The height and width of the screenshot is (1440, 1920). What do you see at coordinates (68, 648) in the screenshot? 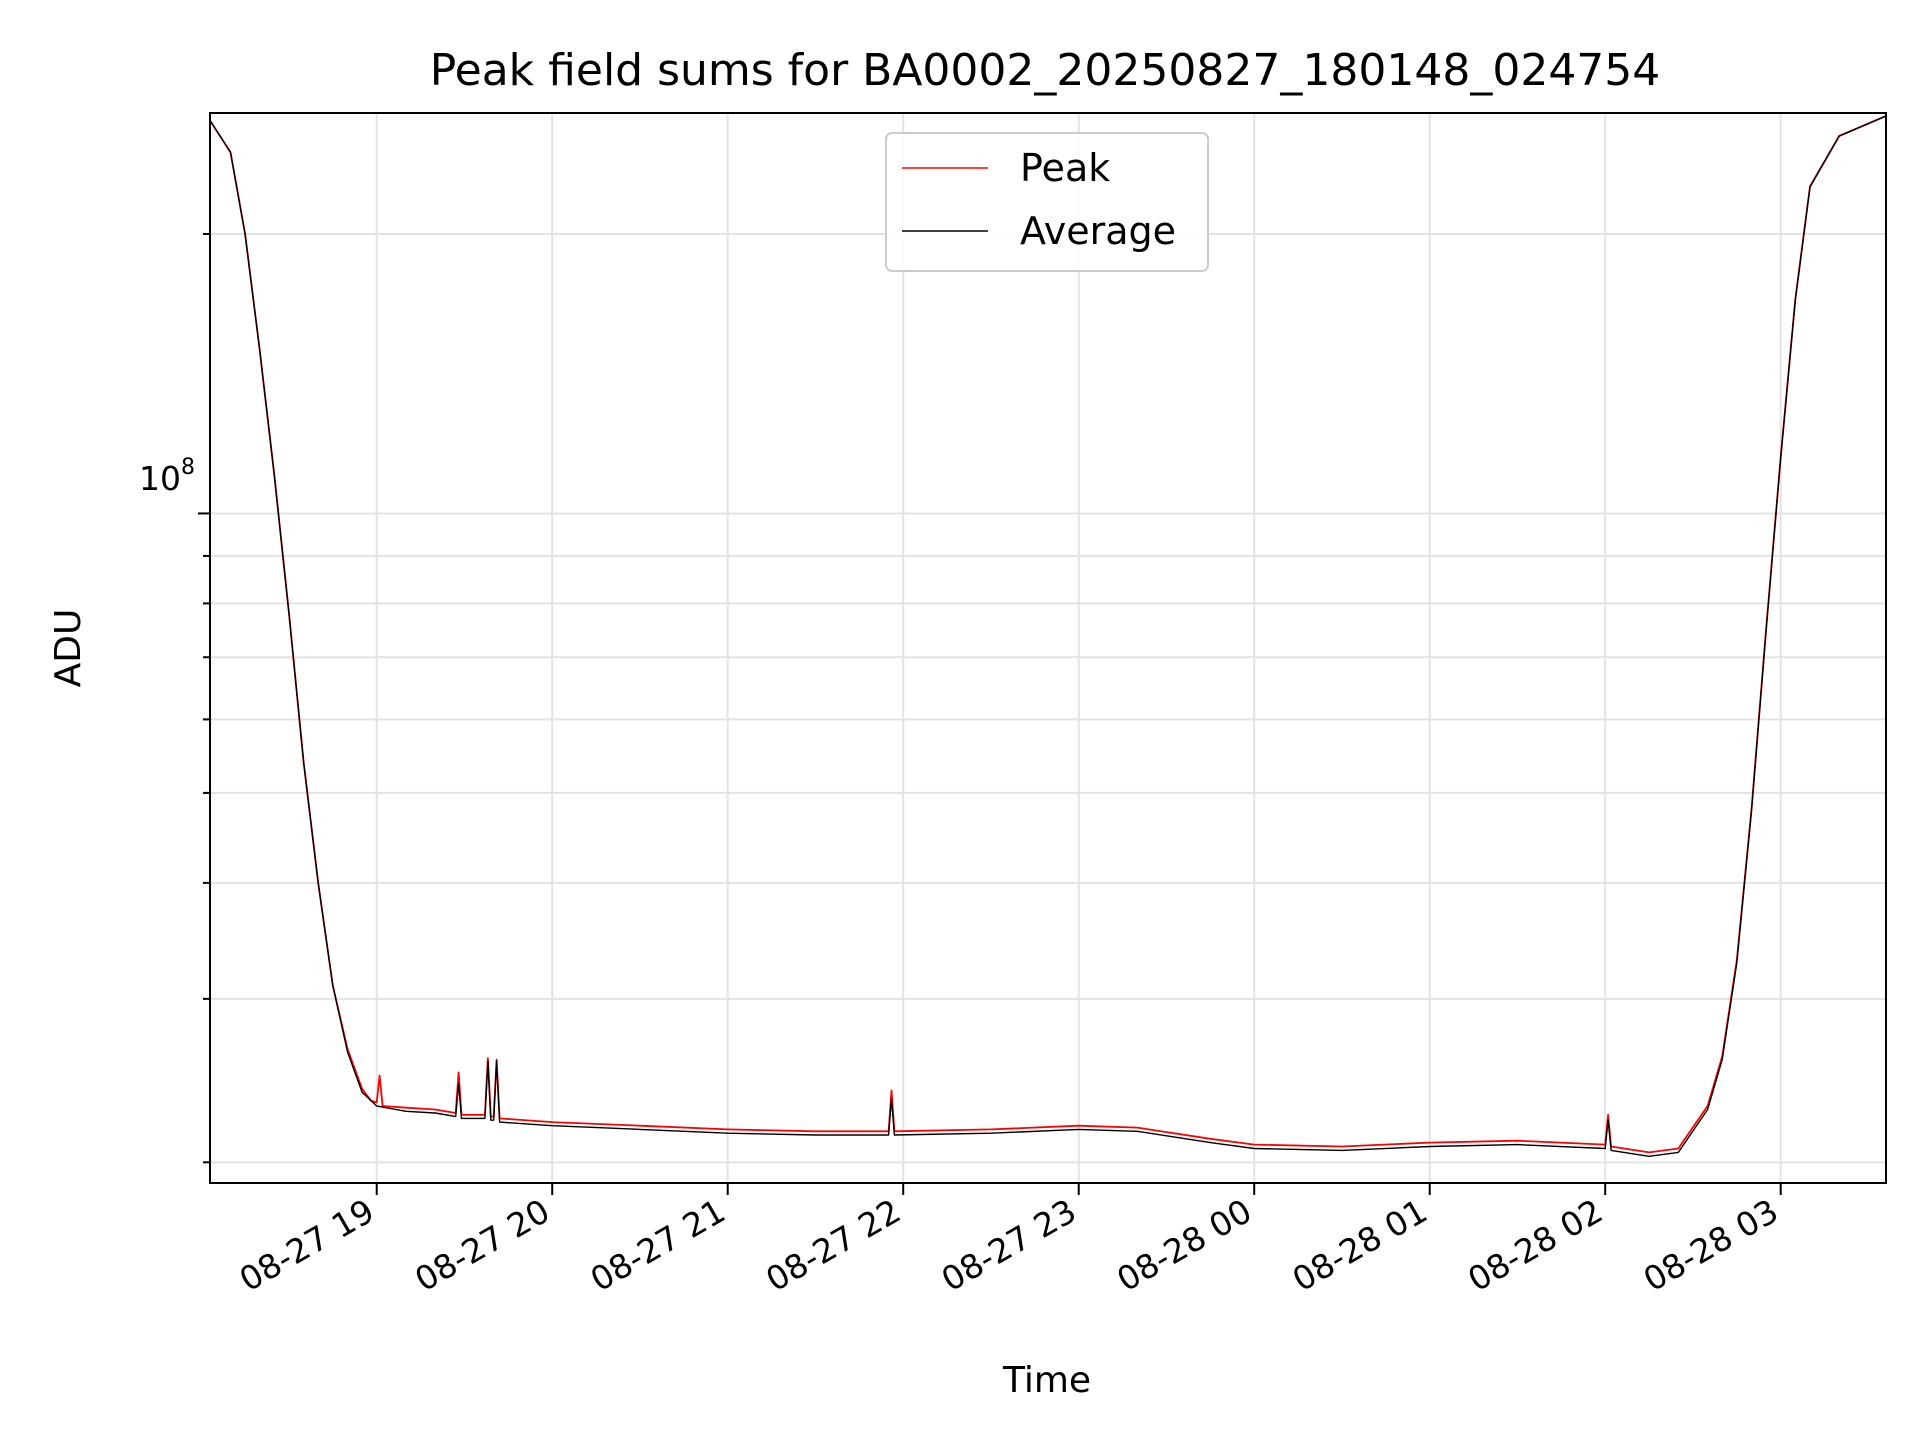
I see `y-axis-label: ADU` at bounding box center [68, 648].